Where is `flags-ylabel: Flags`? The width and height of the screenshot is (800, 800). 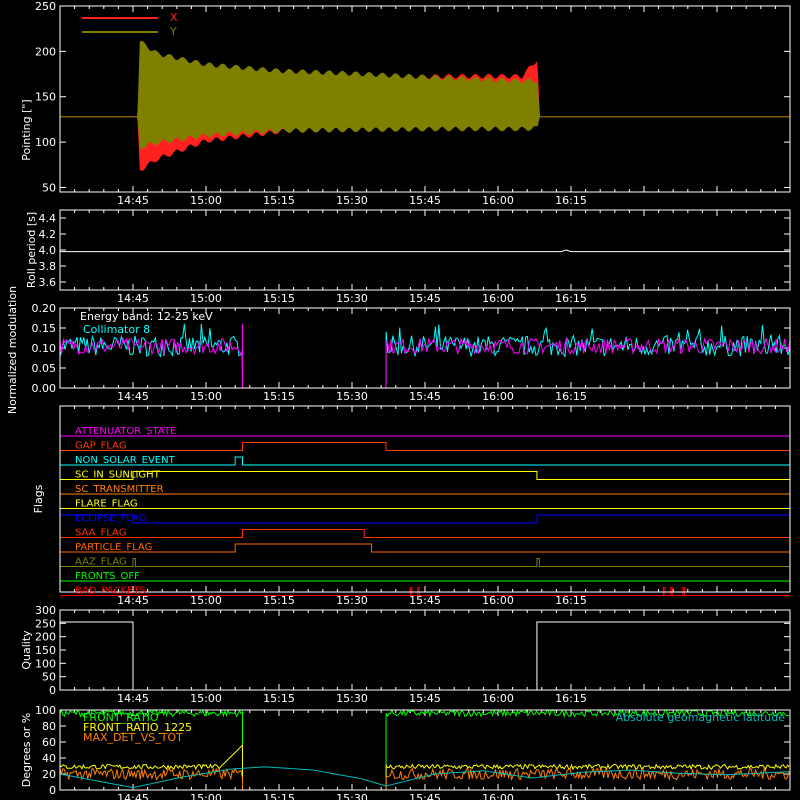
flags-ylabel: Flags is located at coordinates (38, 498).